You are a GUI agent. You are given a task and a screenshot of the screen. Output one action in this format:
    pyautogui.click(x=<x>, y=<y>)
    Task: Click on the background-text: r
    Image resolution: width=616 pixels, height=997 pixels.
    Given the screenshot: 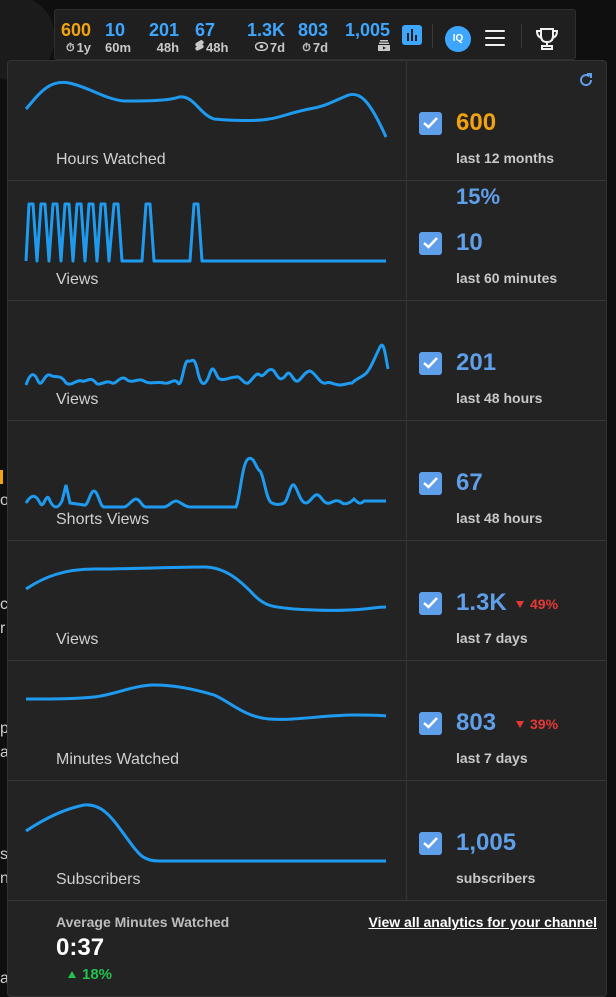 What is the action you would take?
    pyautogui.click(x=3, y=628)
    